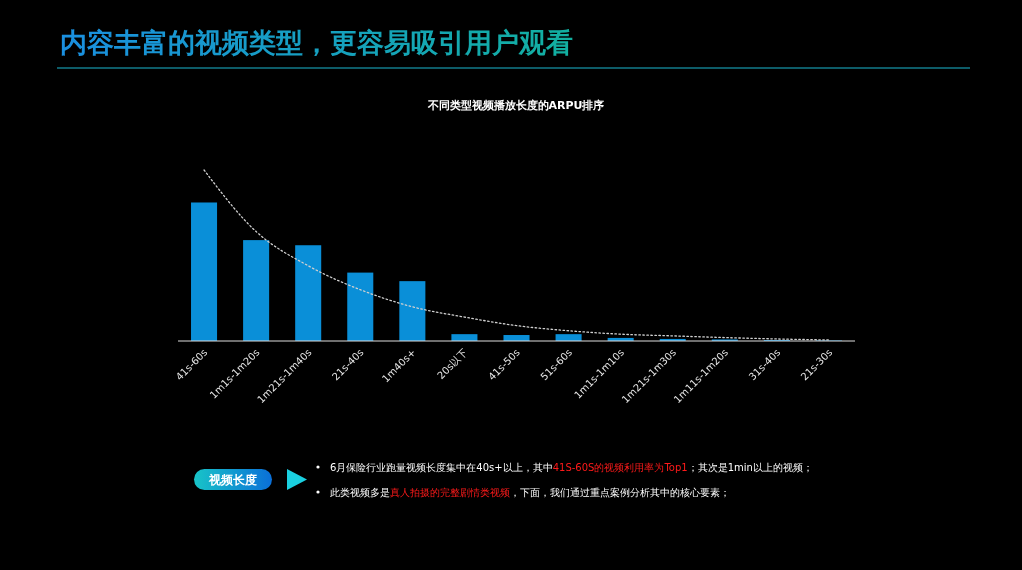 The width and height of the screenshot is (1022, 570). I want to click on chart-subtitle: 不同类型视频播放长度的ARPU排序, so click(515, 105).